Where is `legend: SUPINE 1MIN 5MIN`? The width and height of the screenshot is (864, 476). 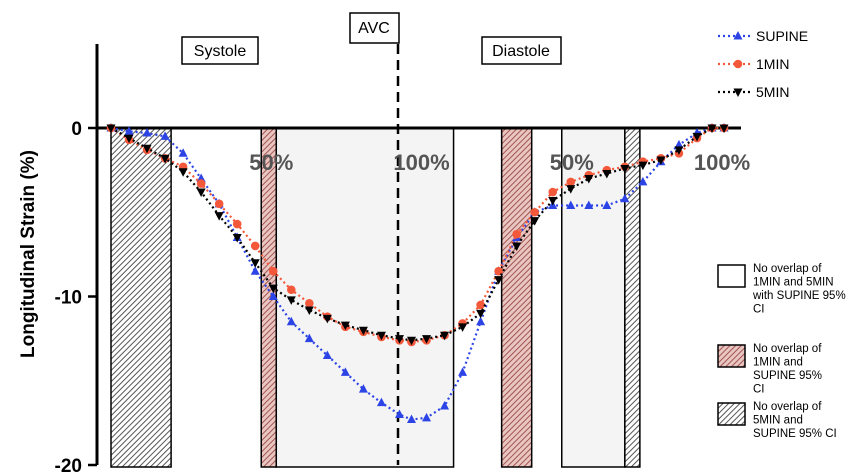 legend: SUPINE 1MIN 5MIN is located at coordinates (763, 64).